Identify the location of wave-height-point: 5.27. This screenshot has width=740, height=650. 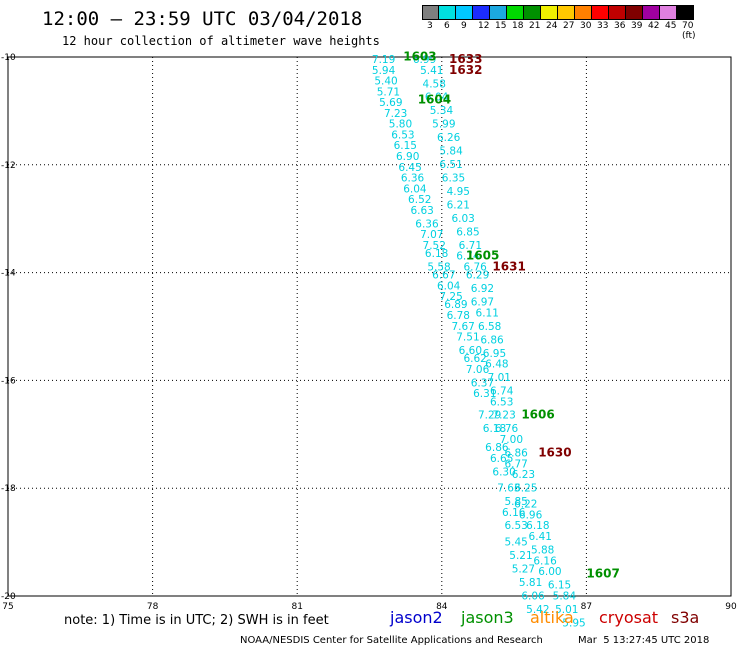
(523, 569).